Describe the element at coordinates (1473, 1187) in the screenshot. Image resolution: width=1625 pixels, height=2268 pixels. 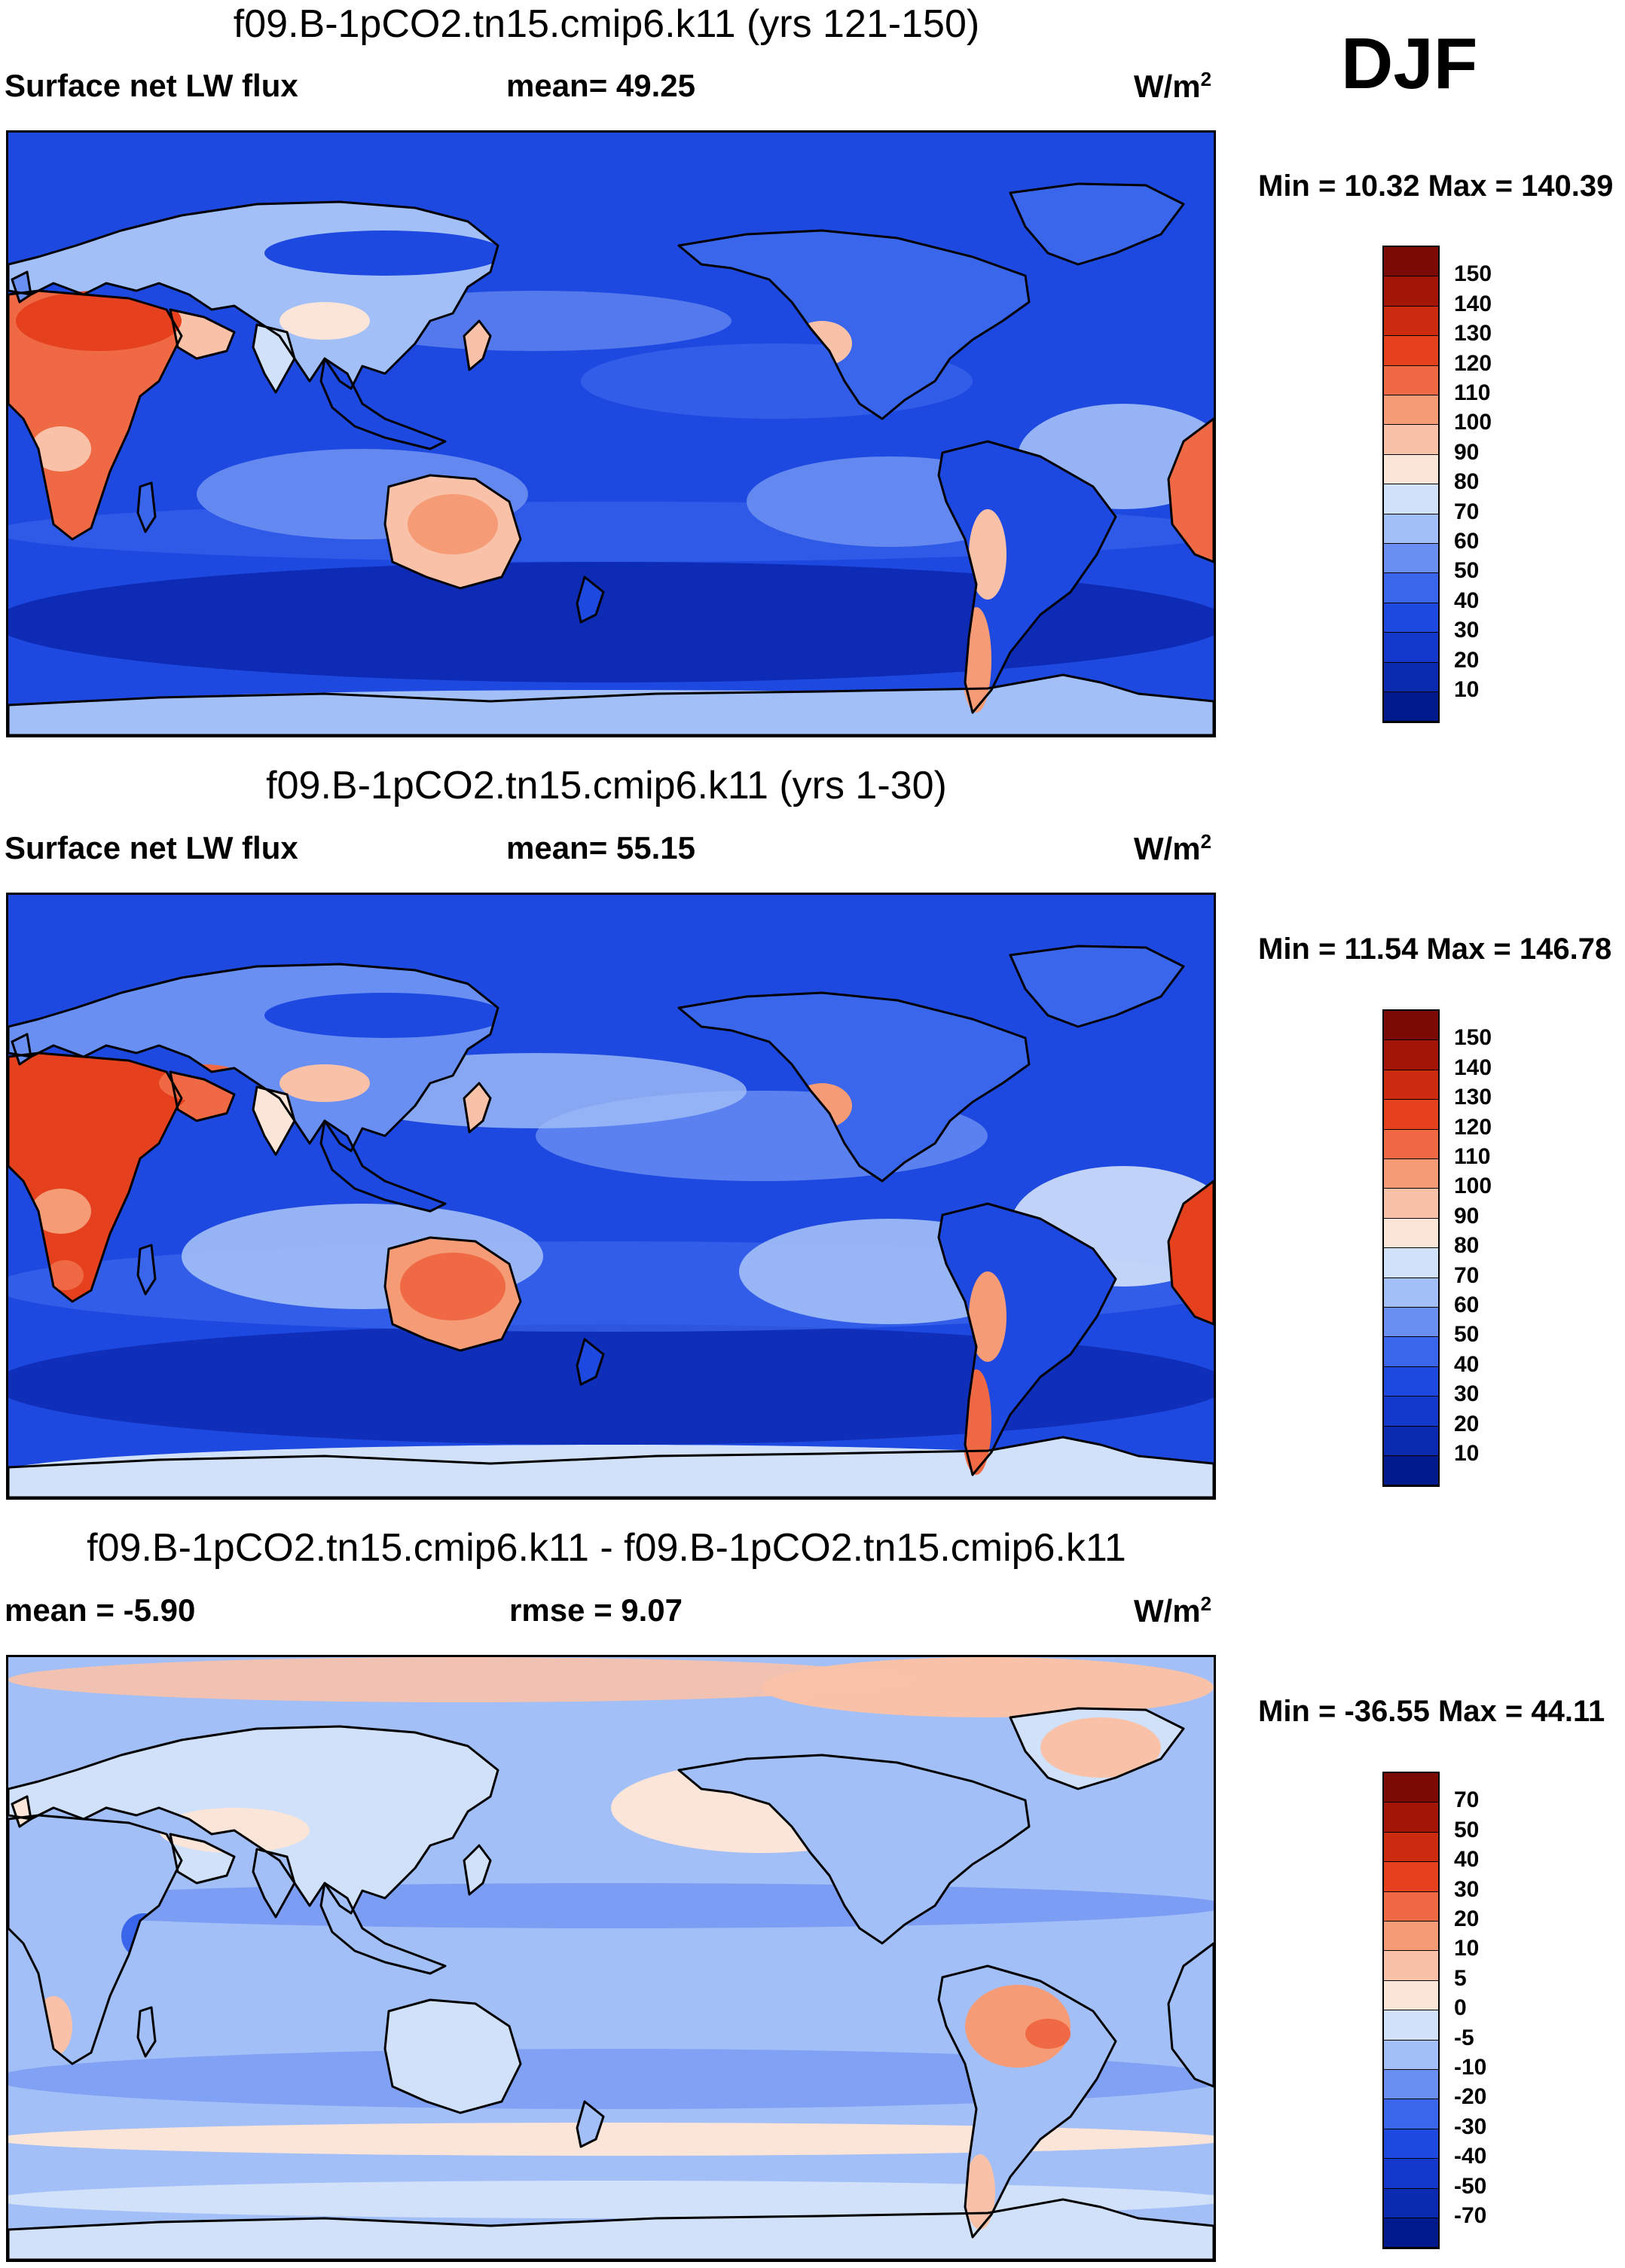
I see `colorbar-tick-label: 100` at that location.